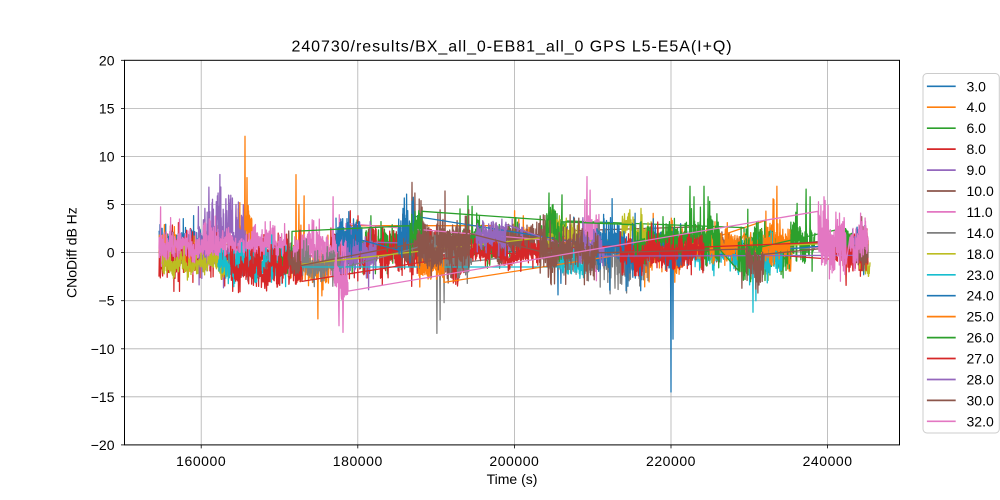 Image resolution: width=1000 pixels, height=500 pixels. What do you see at coordinates (107, 60) in the screenshot?
I see `svg-text: 20` at bounding box center [107, 60].